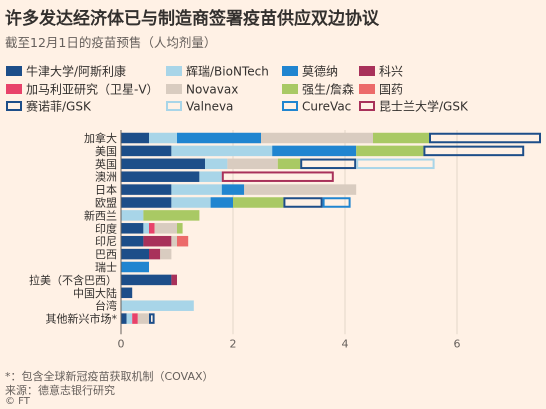 The image size is (546, 409). Describe the element at coordinates (106, 241) in the screenshot. I see `category-label: 印尼` at that location.